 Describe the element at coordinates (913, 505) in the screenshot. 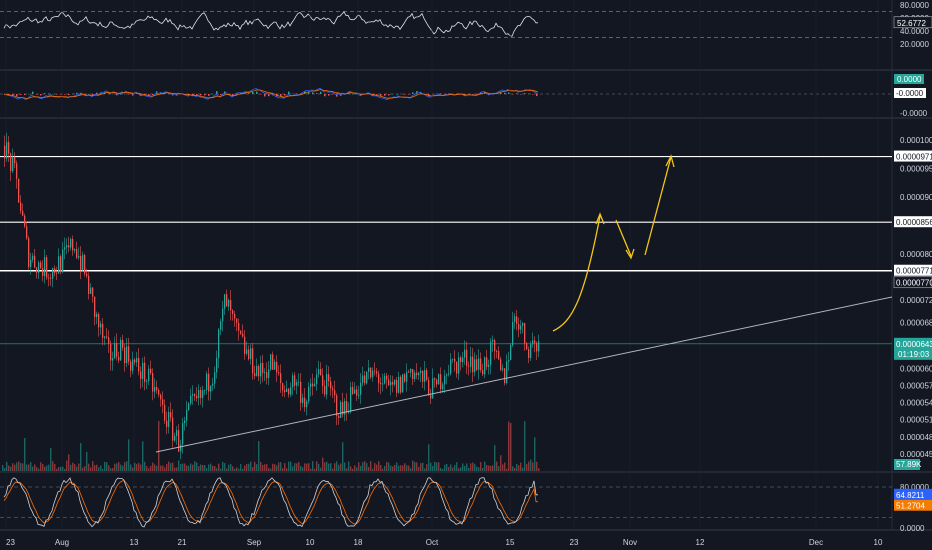

I see `stoch-d-tag` at that location.